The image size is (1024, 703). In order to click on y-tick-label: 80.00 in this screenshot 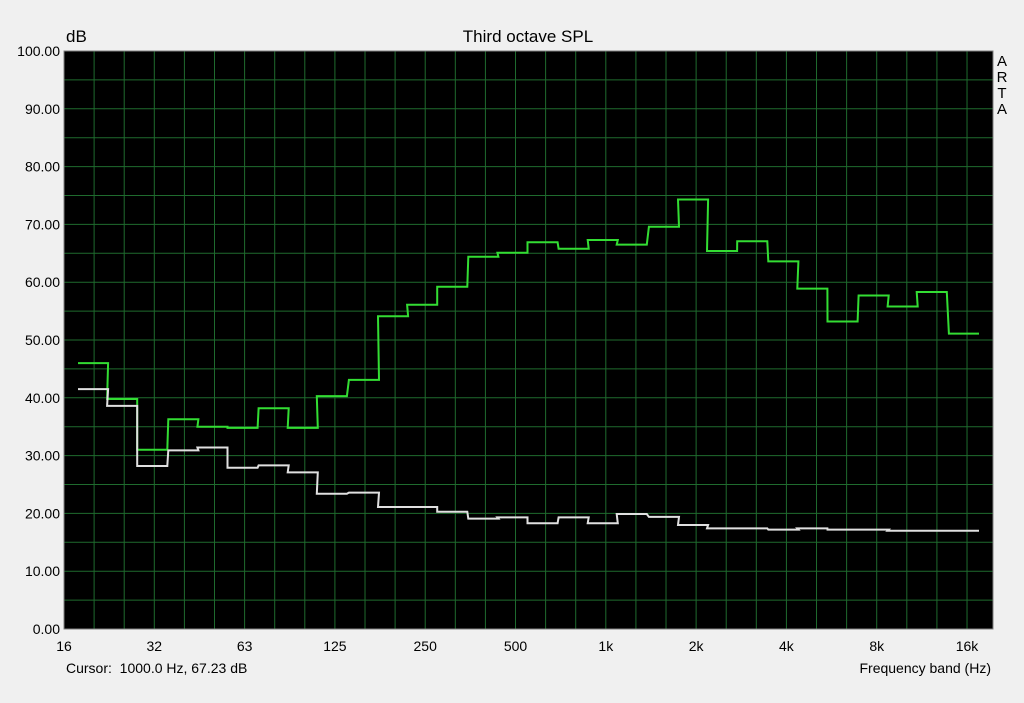, I will do `click(42, 167)`.